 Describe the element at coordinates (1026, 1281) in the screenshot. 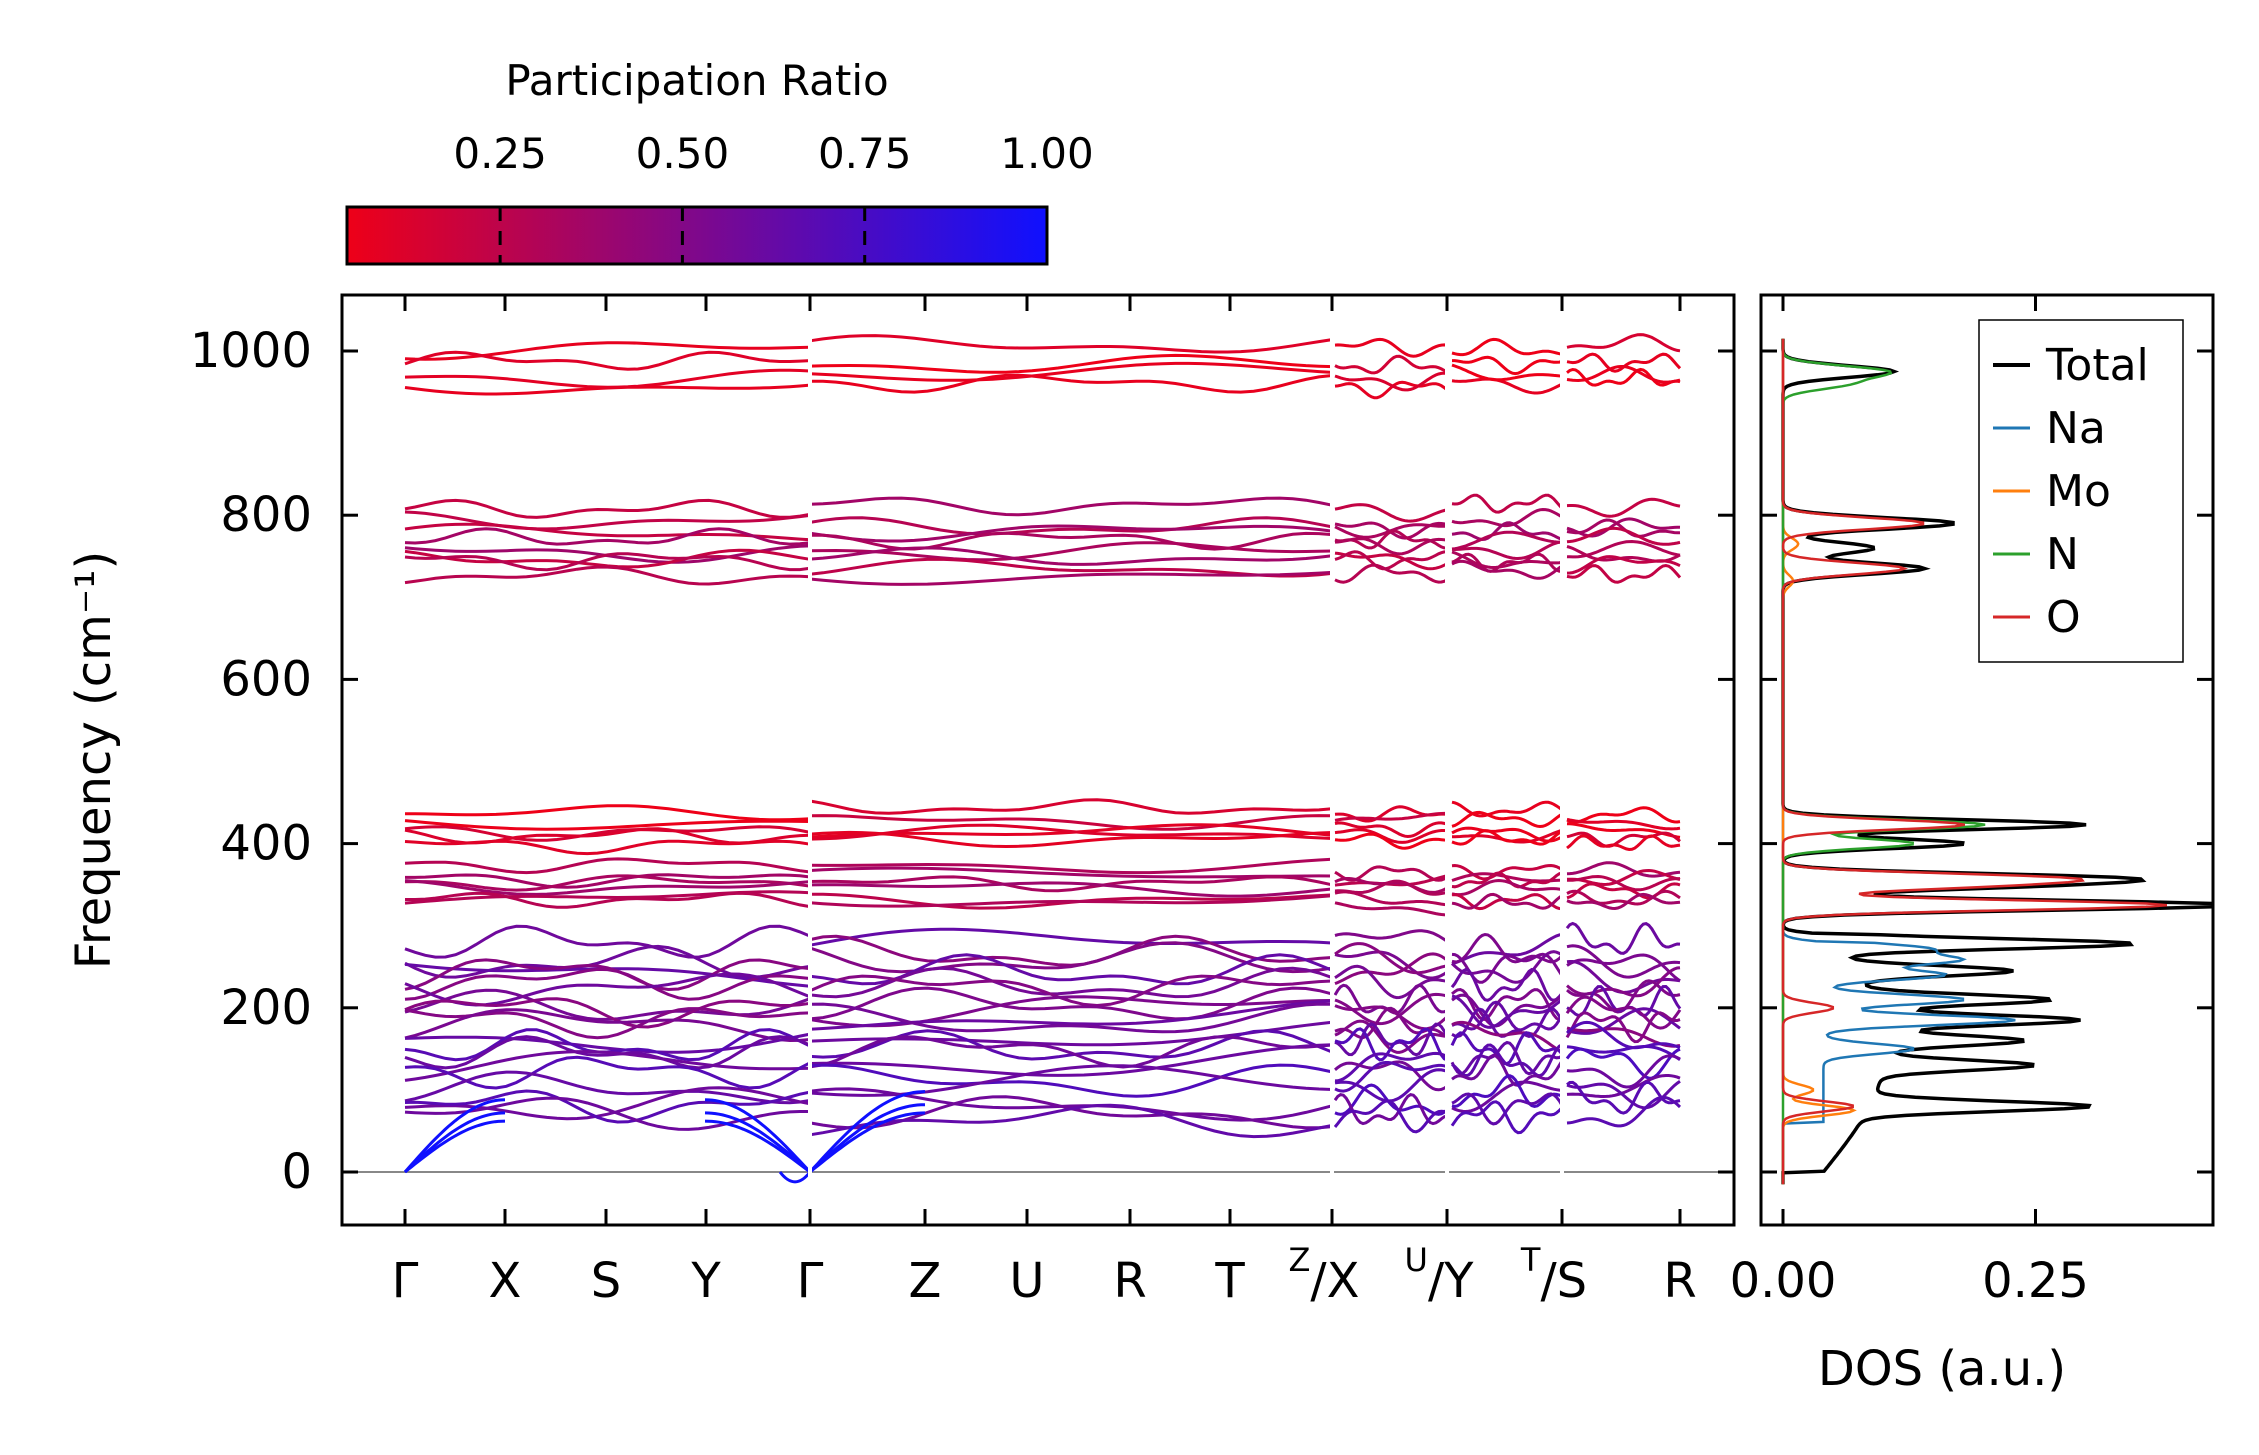

I see `x-tick-label: U` at that location.